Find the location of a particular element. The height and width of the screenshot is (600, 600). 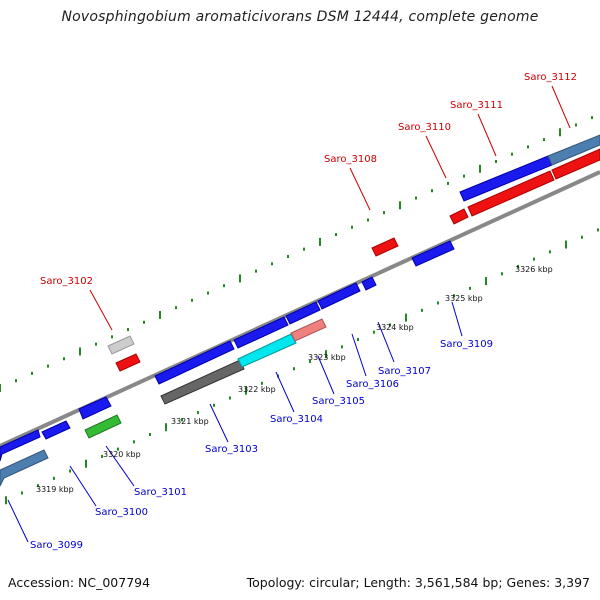

label-saro-3100: Saro_3100 is located at coordinates (121, 512).